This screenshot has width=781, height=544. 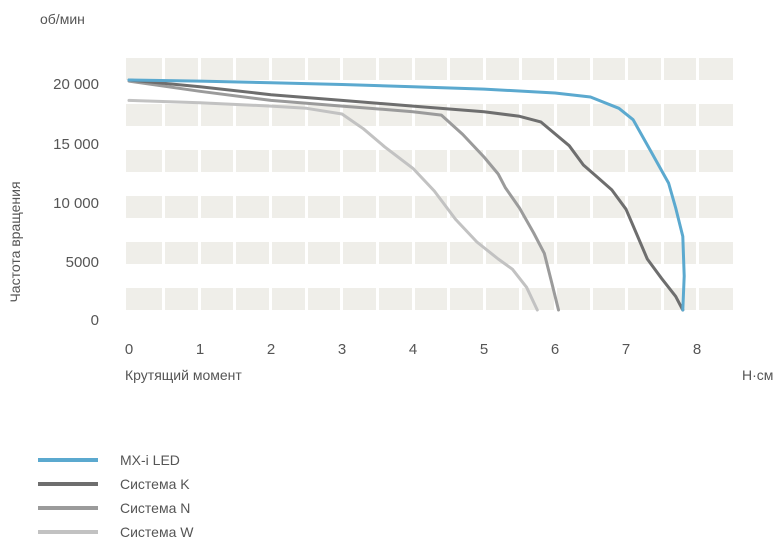 I want to click on x-tick-label: 5, so click(x=484, y=349).